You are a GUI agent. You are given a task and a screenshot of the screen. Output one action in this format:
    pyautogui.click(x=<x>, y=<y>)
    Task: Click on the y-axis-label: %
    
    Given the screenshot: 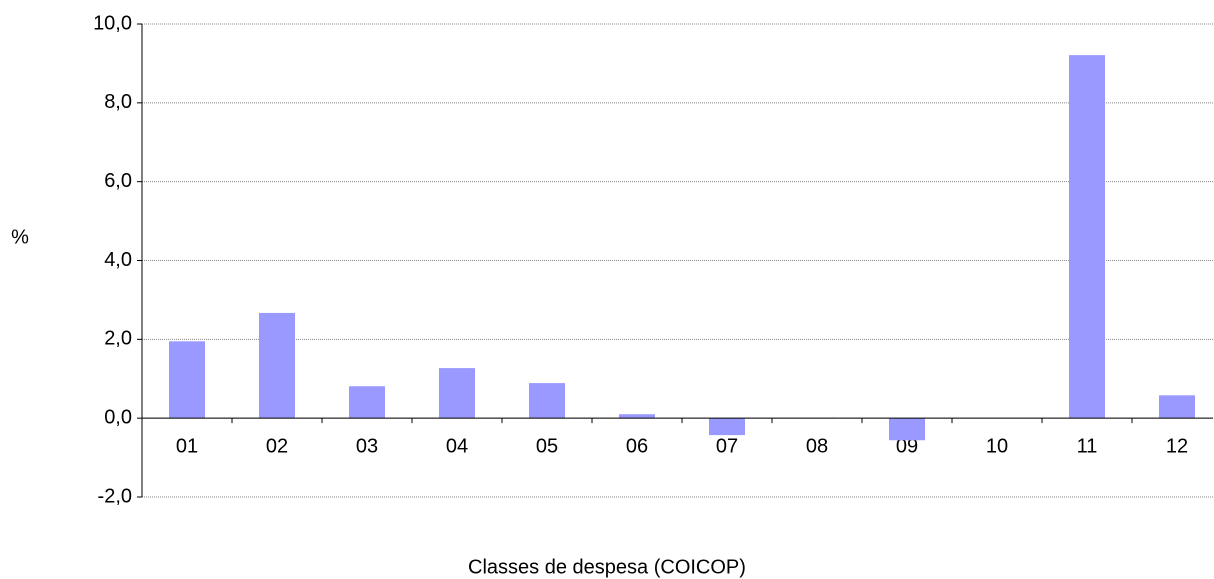 What is the action you would take?
    pyautogui.click(x=20, y=237)
    